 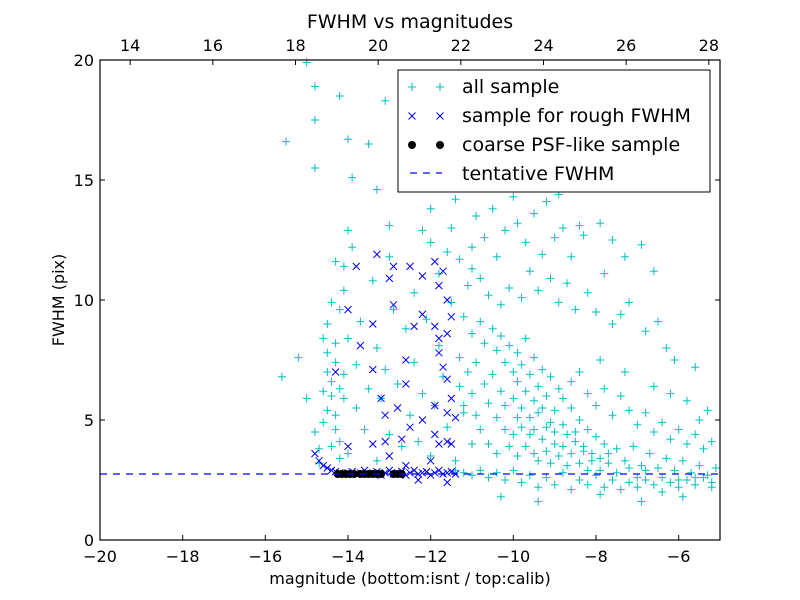 I want to click on y-tick-label: 0, so click(x=89, y=540).